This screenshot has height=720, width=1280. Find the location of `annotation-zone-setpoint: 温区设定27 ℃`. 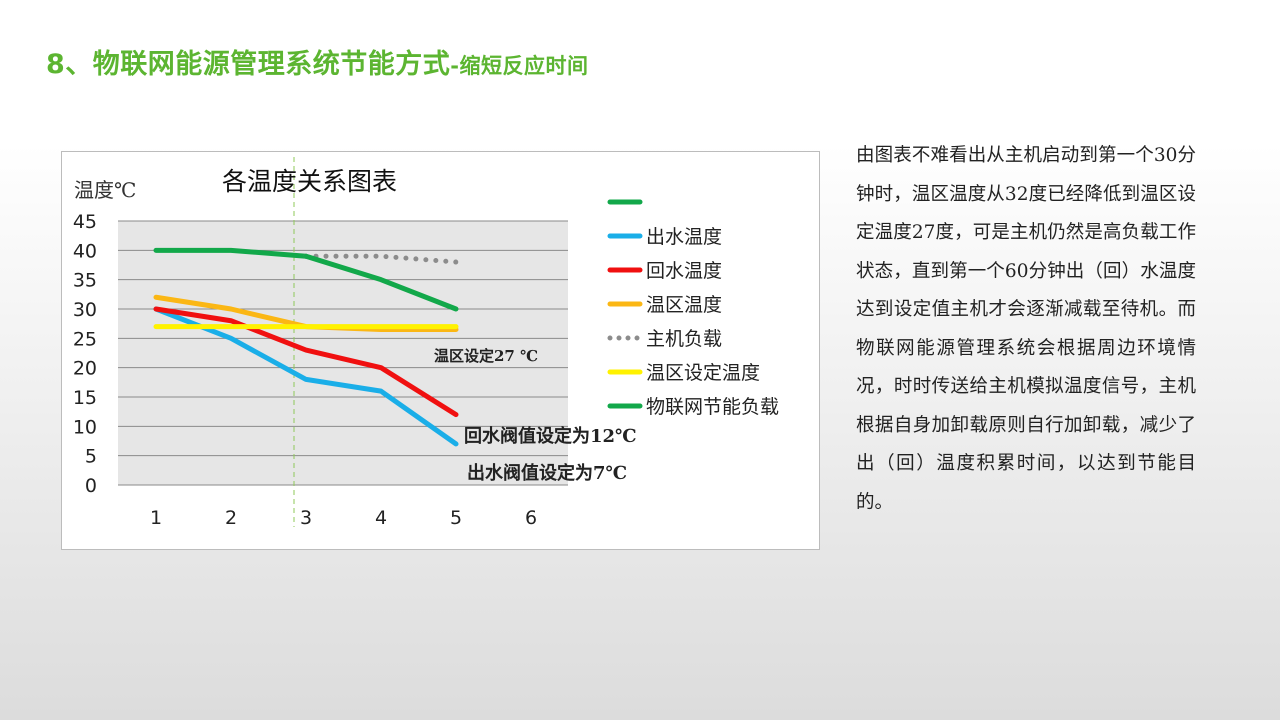

annotation-zone-setpoint: 温区设定27 ℃ is located at coordinates (486, 356).